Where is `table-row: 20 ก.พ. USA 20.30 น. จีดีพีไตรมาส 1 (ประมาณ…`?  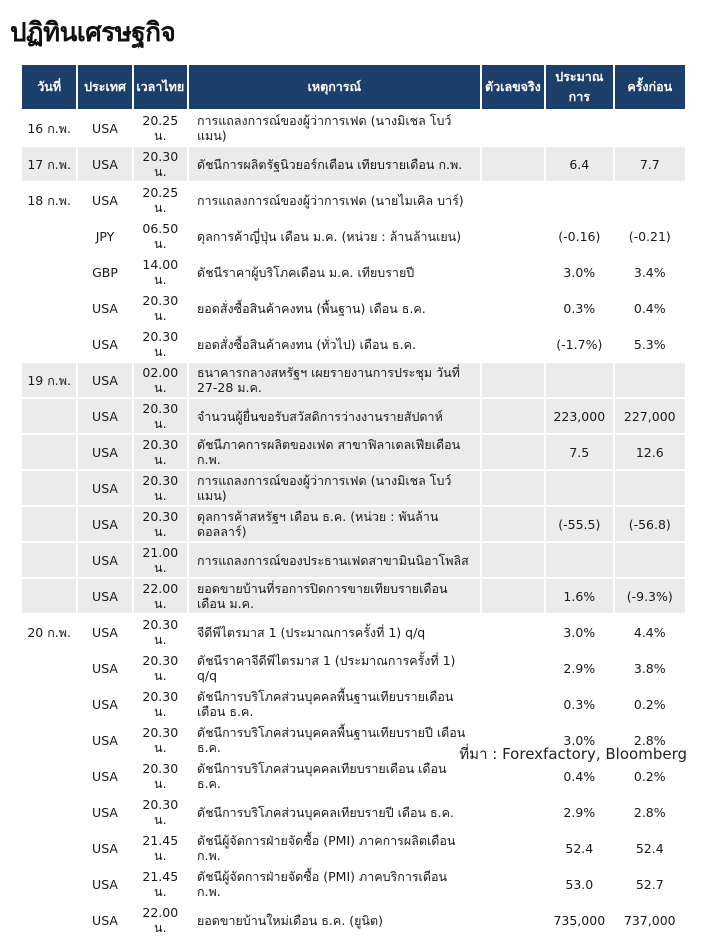 table-row: 20 ก.พ. USA 20.30 น. จีดีพีไตรมาส 1 (ประมาณ… is located at coordinates (353, 632).